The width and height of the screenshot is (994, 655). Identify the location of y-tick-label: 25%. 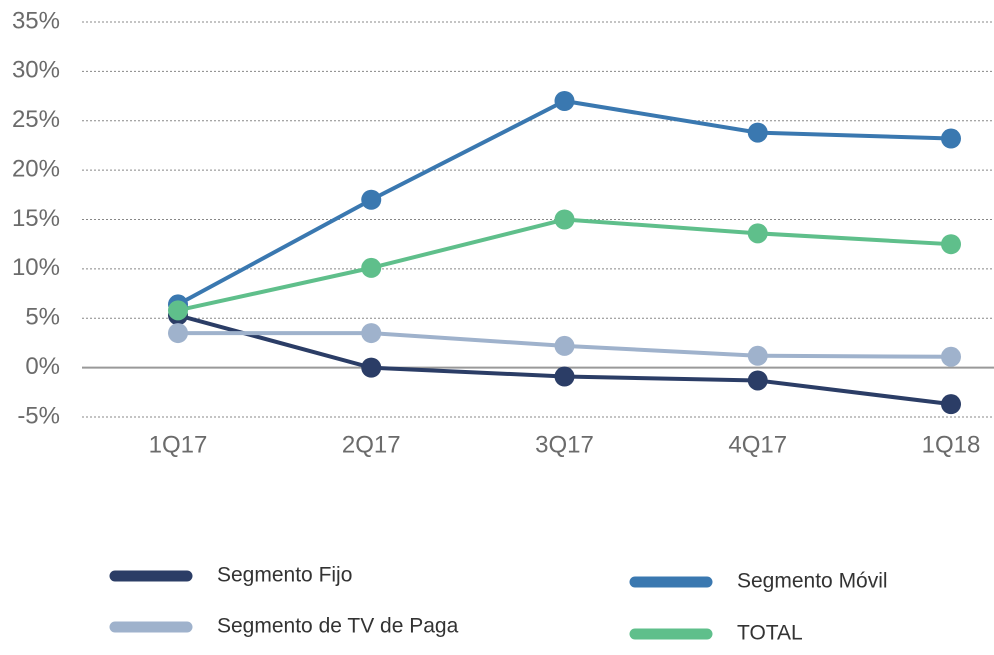
(36, 119).